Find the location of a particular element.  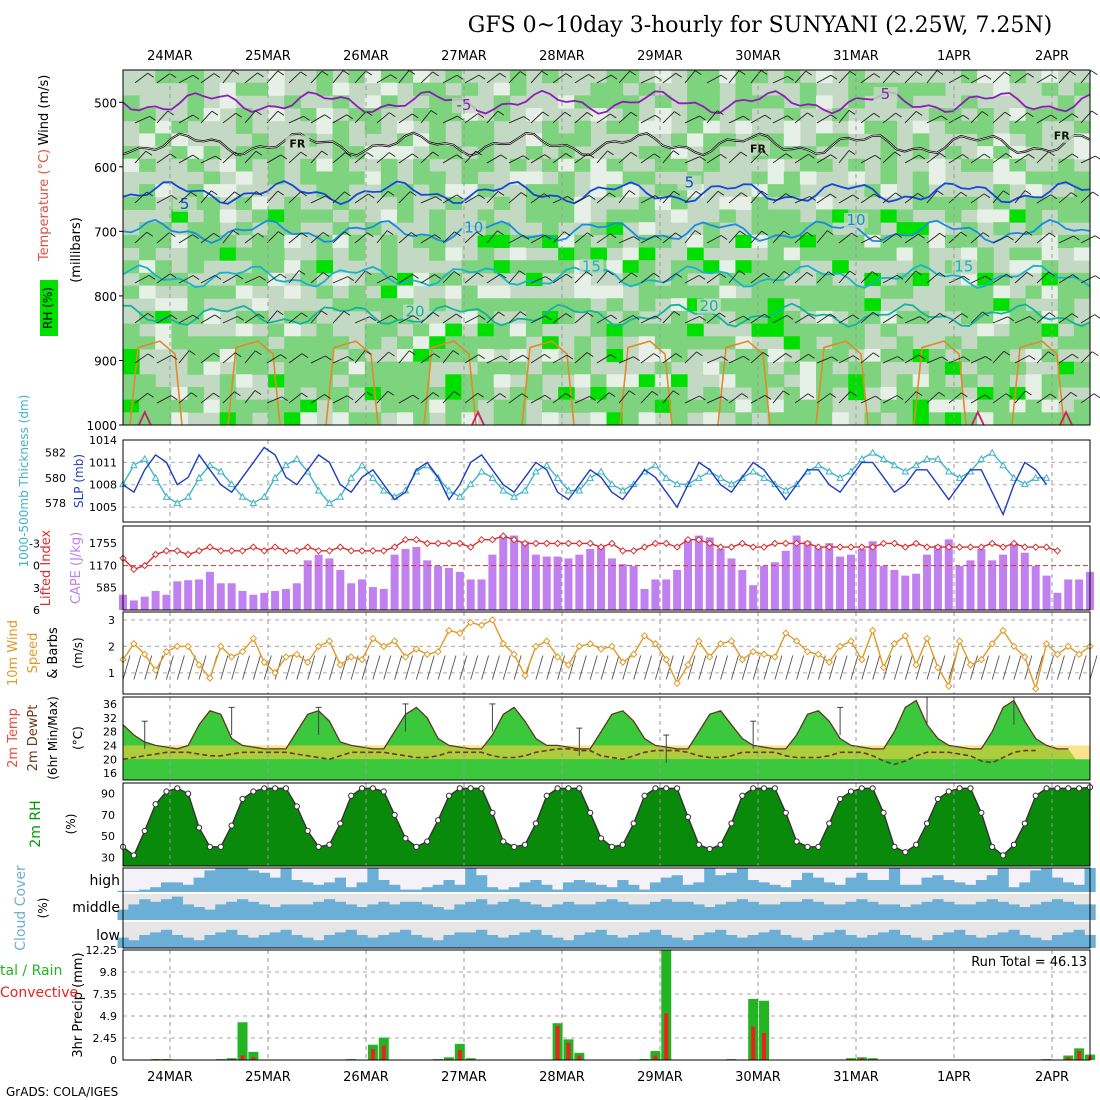

temperature-contour is located at coordinates (606, 102).